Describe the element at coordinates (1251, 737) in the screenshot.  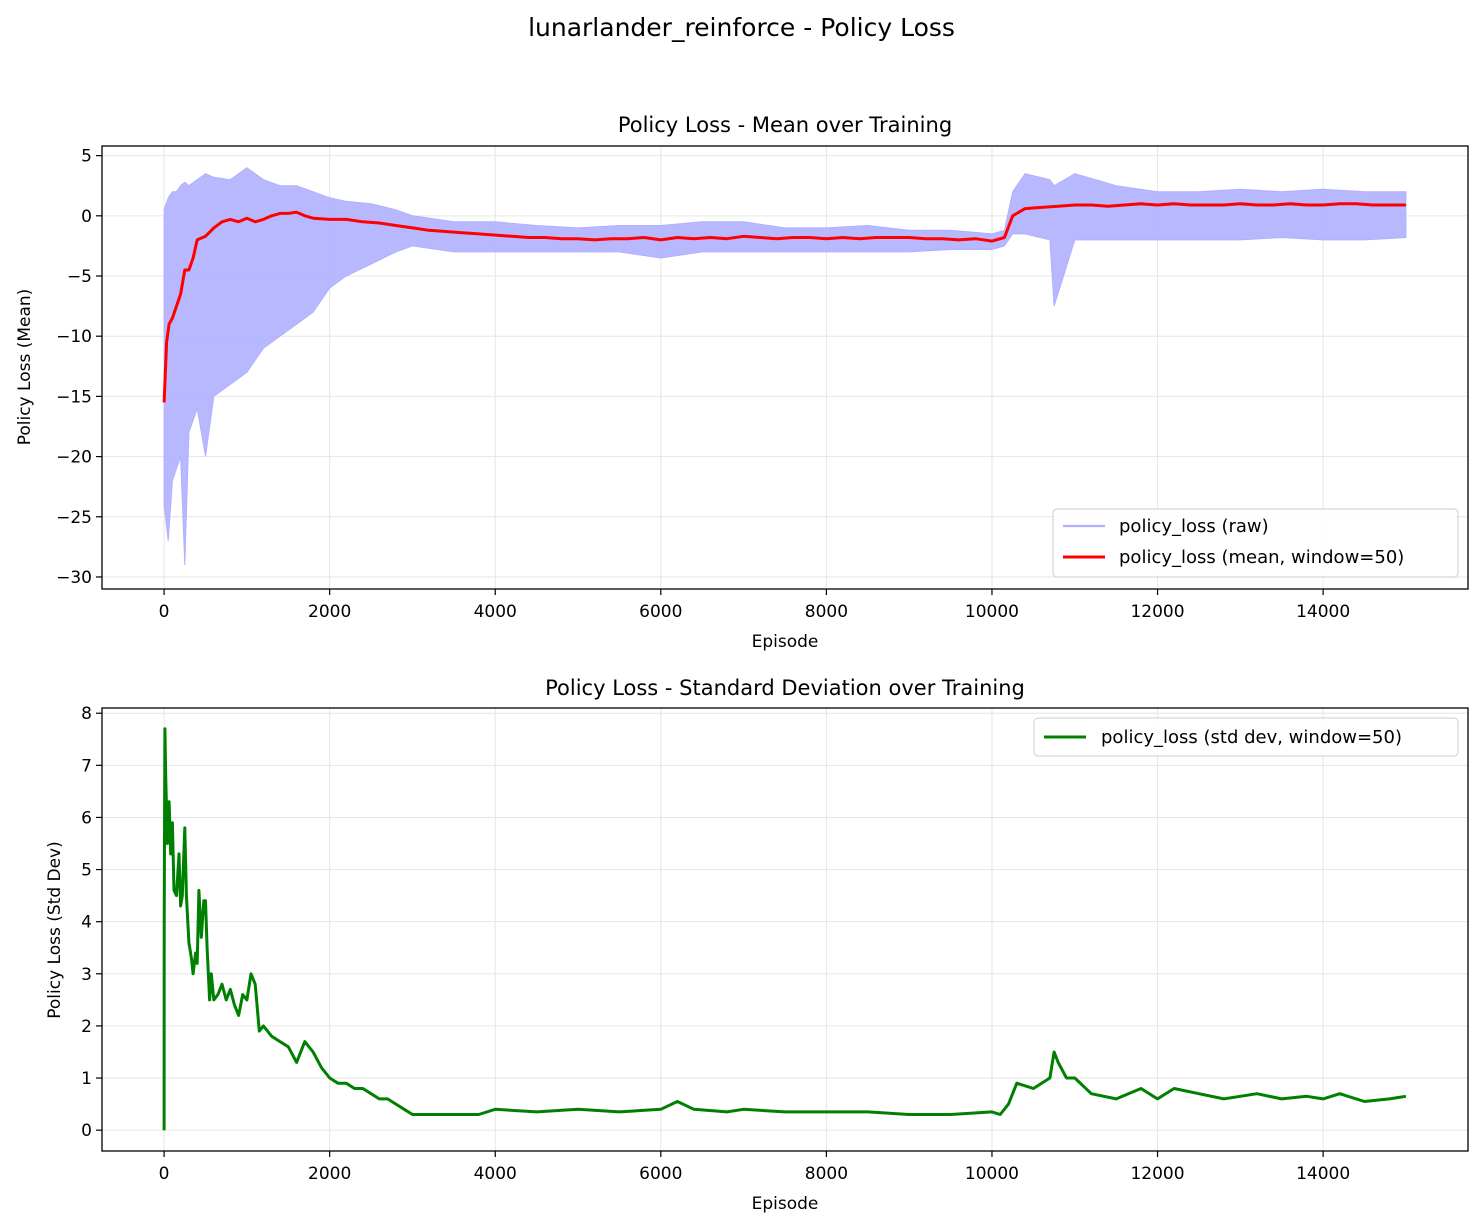
I see `legend-label-std: policy_loss (std dev, window=50)` at that location.